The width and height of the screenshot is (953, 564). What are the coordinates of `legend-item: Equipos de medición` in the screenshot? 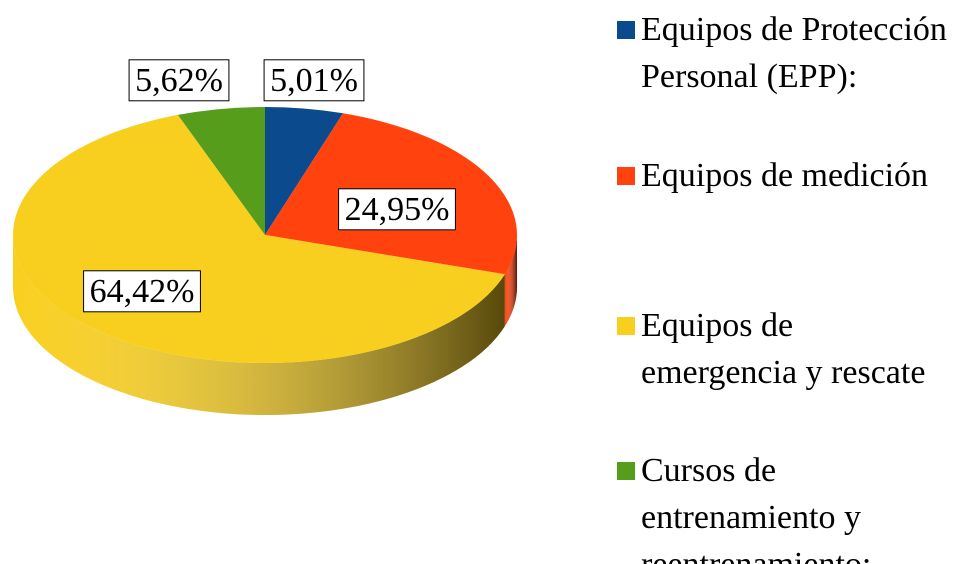 It's located at (782, 175).